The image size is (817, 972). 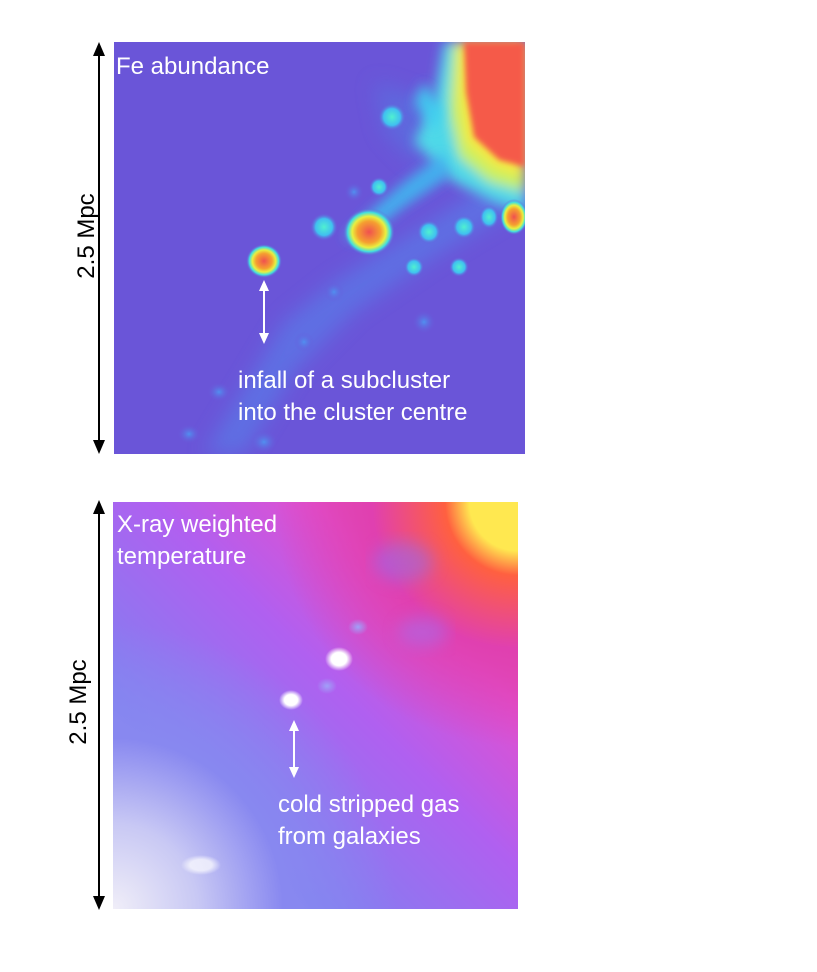 I want to click on temperature-panel-title-line2: temperature, so click(x=182, y=556).